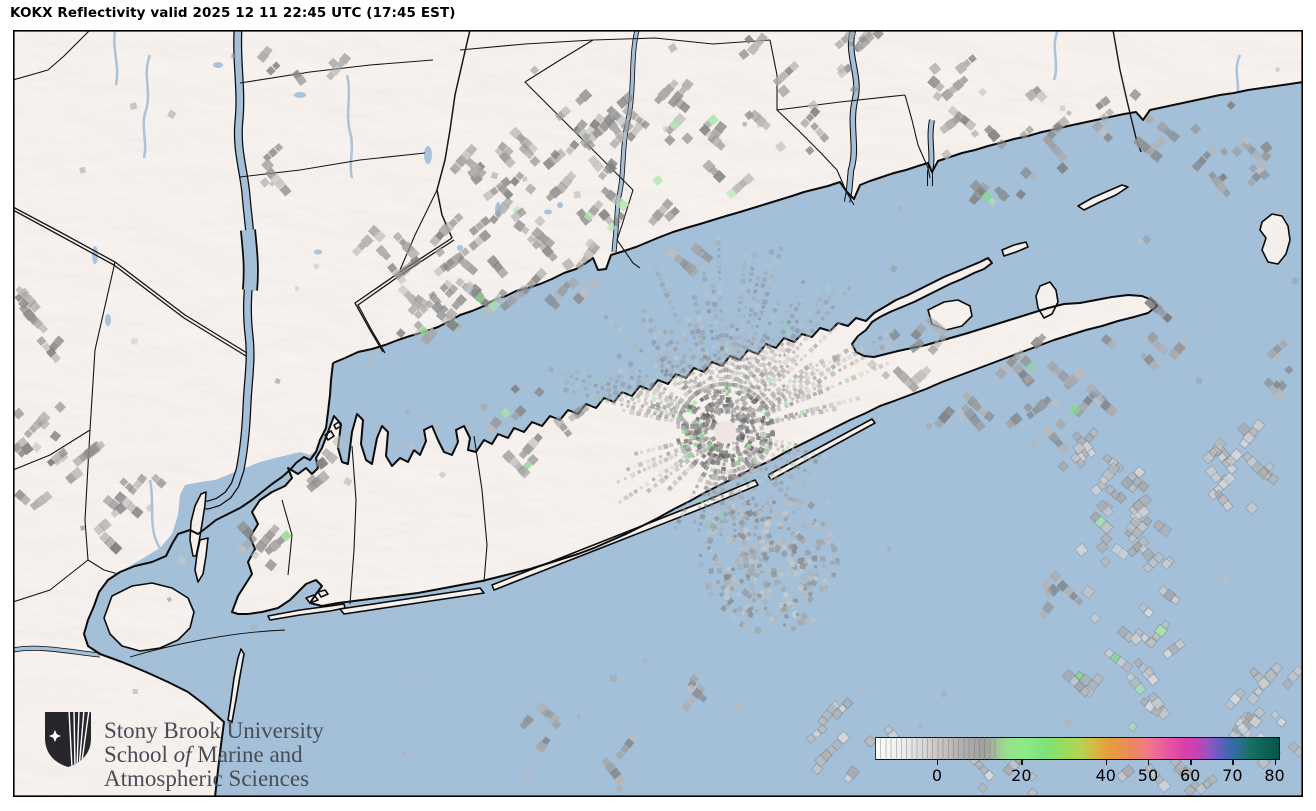 The width and height of the screenshot is (1316, 811). I want to click on barrier-island-east, so click(821, 449).